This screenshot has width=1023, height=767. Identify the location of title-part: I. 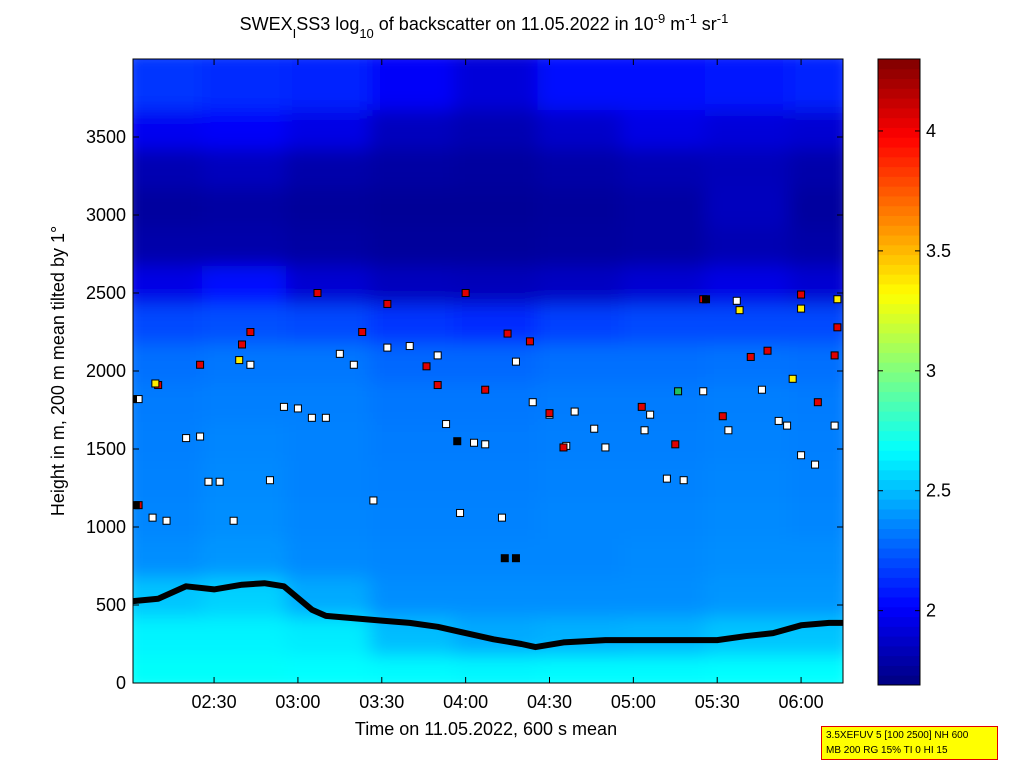
(295, 33).